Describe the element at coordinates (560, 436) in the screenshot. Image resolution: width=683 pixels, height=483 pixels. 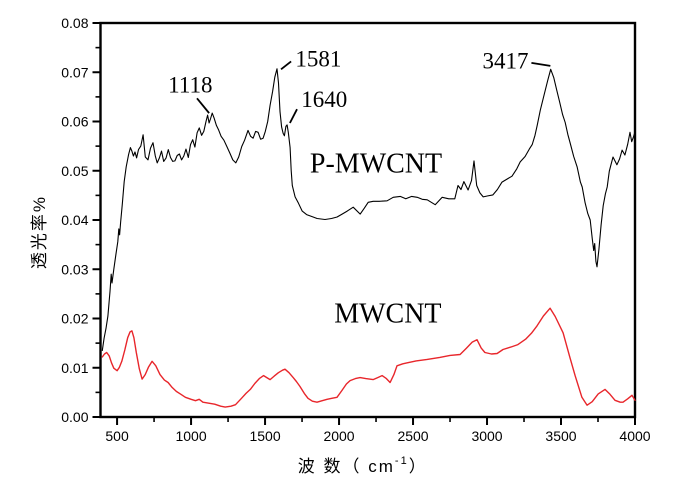
I see `x-tick-label: 3500` at that location.